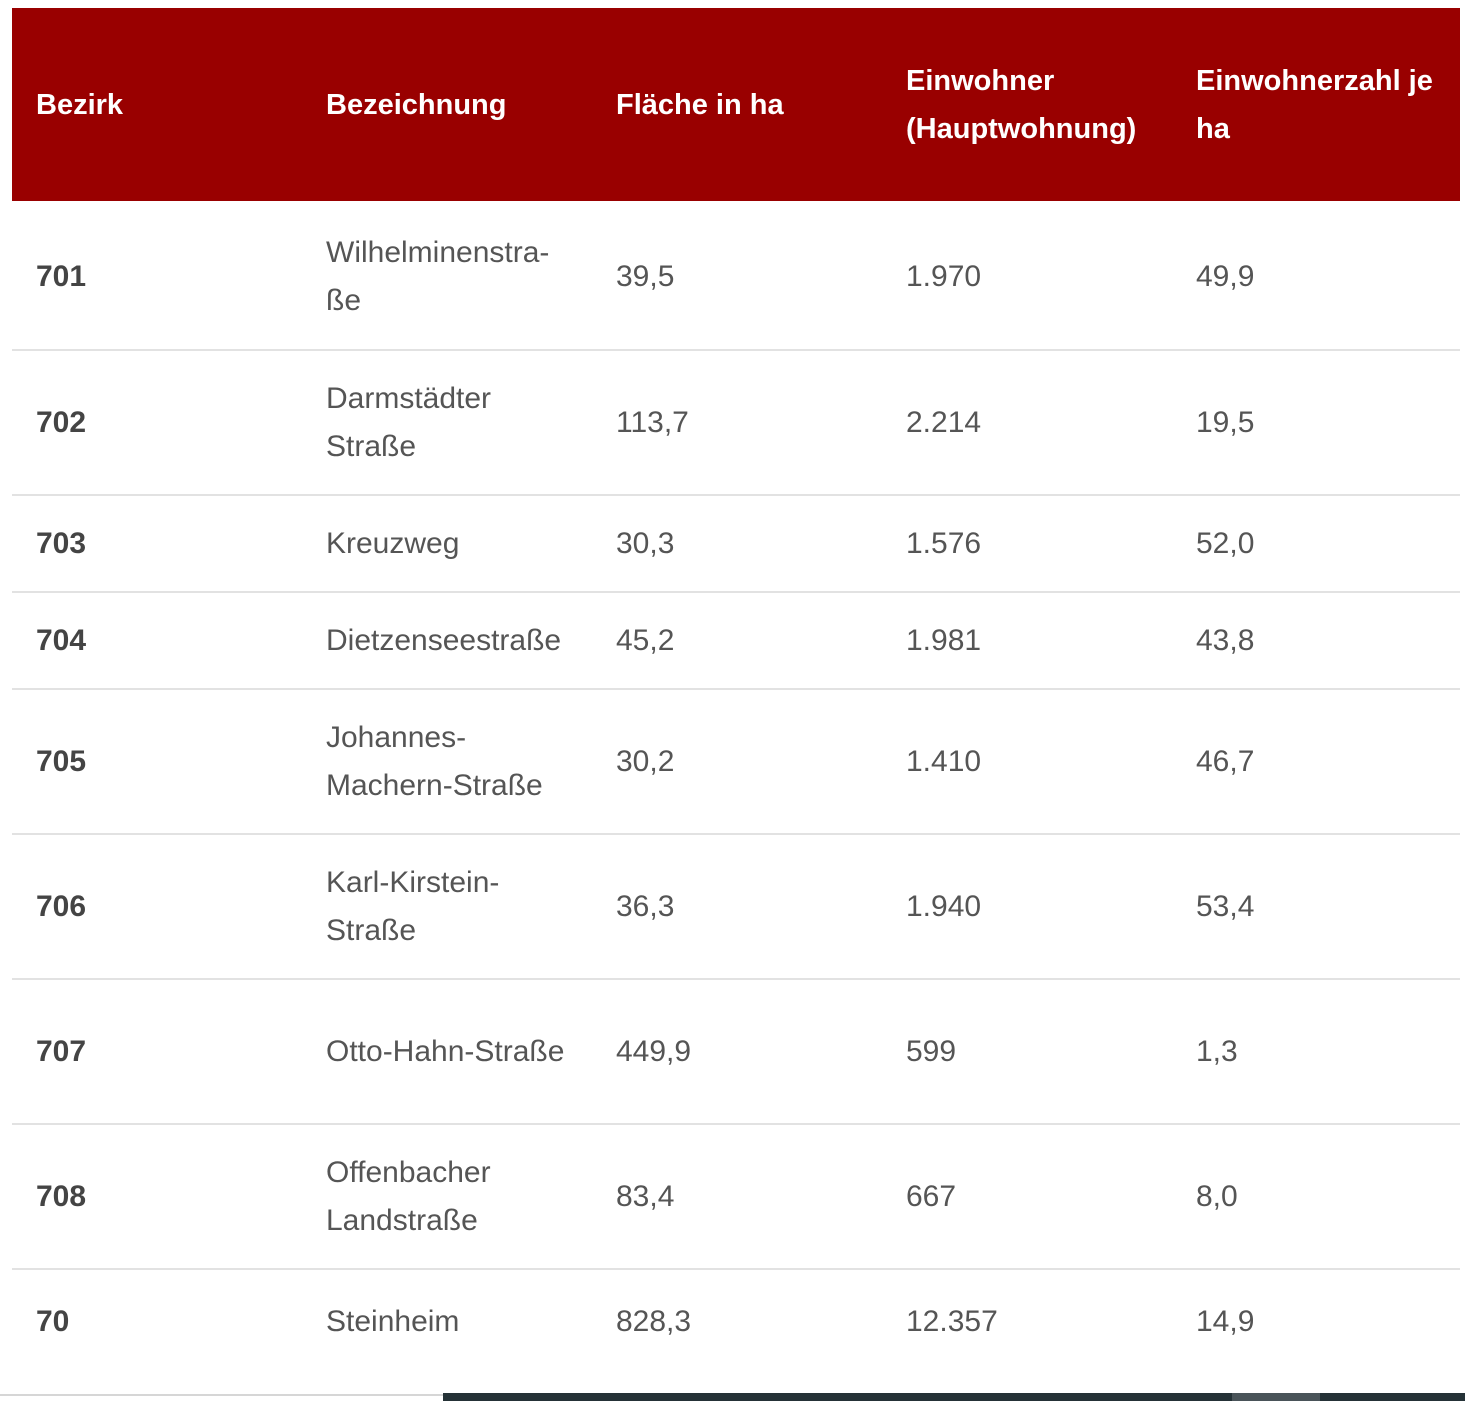  What do you see at coordinates (416, 104) in the screenshot?
I see `header-bezeichnung: Bezeichnung` at bounding box center [416, 104].